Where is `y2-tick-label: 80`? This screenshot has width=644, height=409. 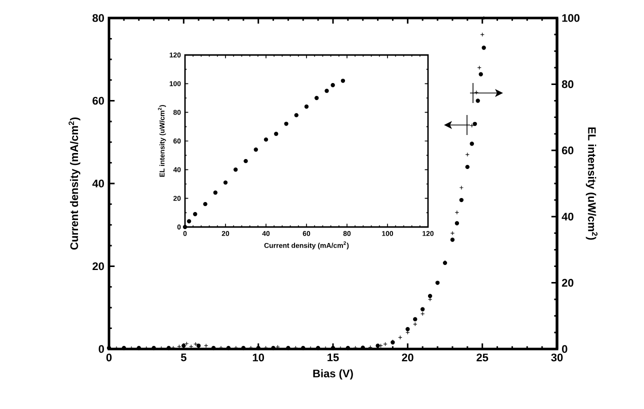 y2-tick-label: 80 is located at coordinates (568, 84).